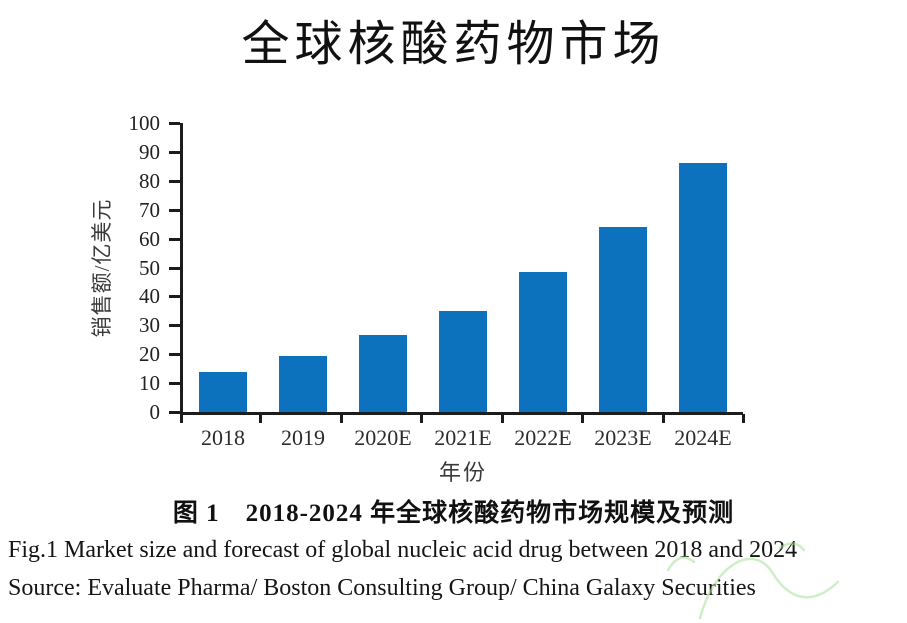 Image resolution: width=907 pixels, height=623 pixels. What do you see at coordinates (543, 342) in the screenshot?
I see `bar-2022E` at bounding box center [543, 342].